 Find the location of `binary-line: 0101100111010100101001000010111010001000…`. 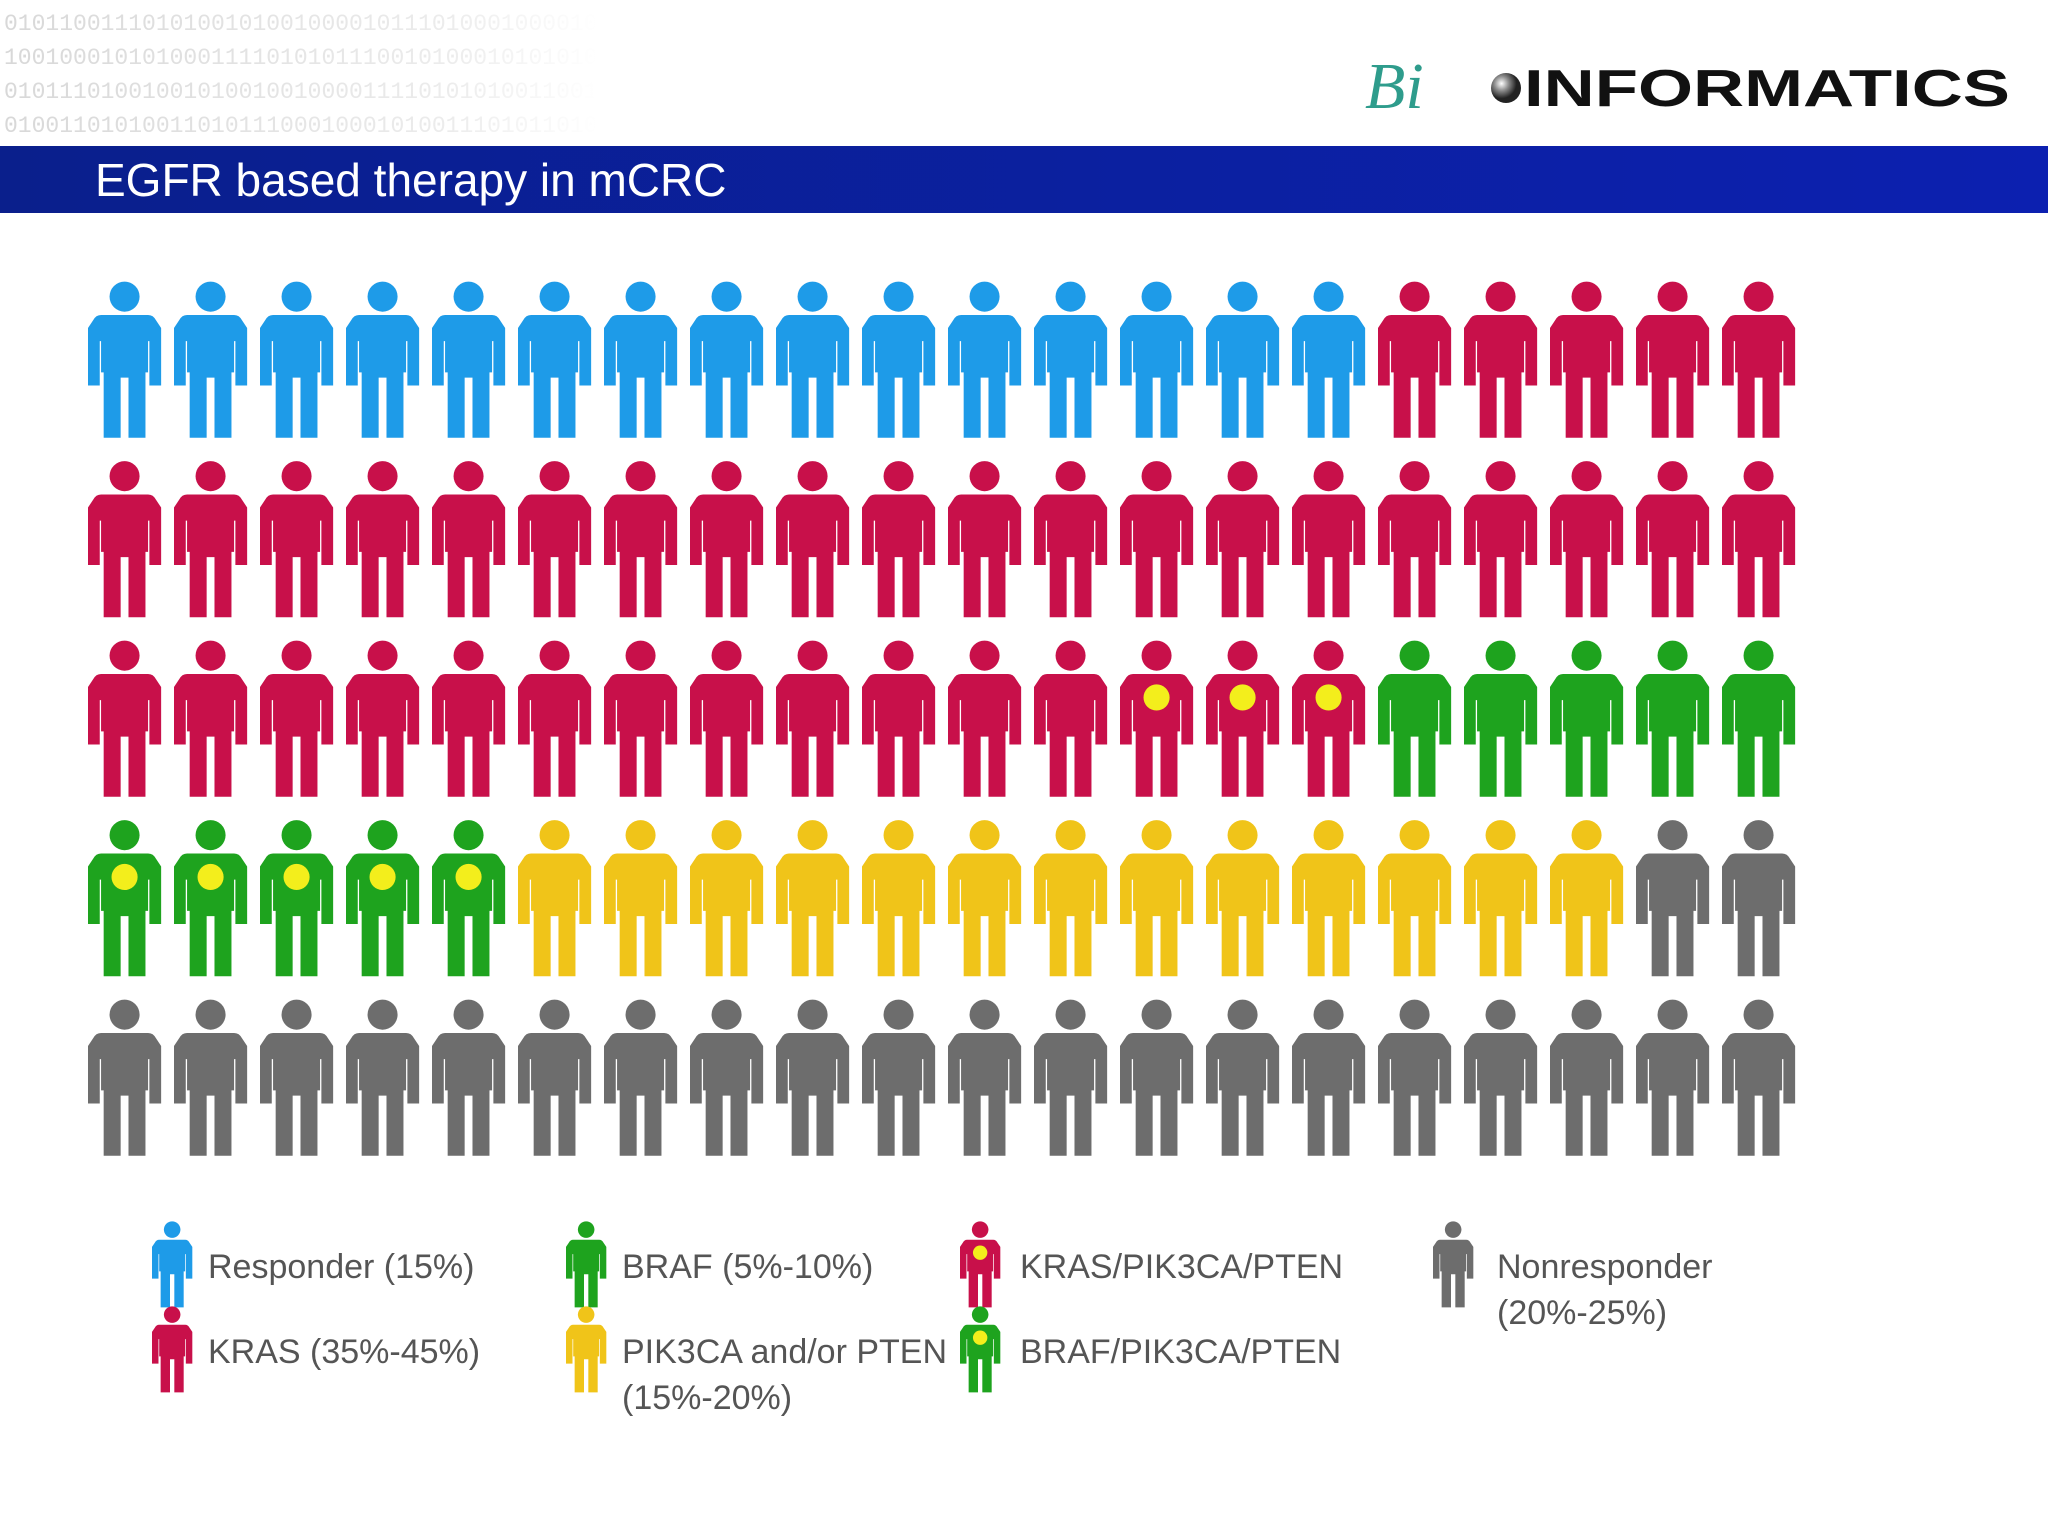

binary-line: 0101100111010100101001000010111010001000… is located at coordinates (301, 24).